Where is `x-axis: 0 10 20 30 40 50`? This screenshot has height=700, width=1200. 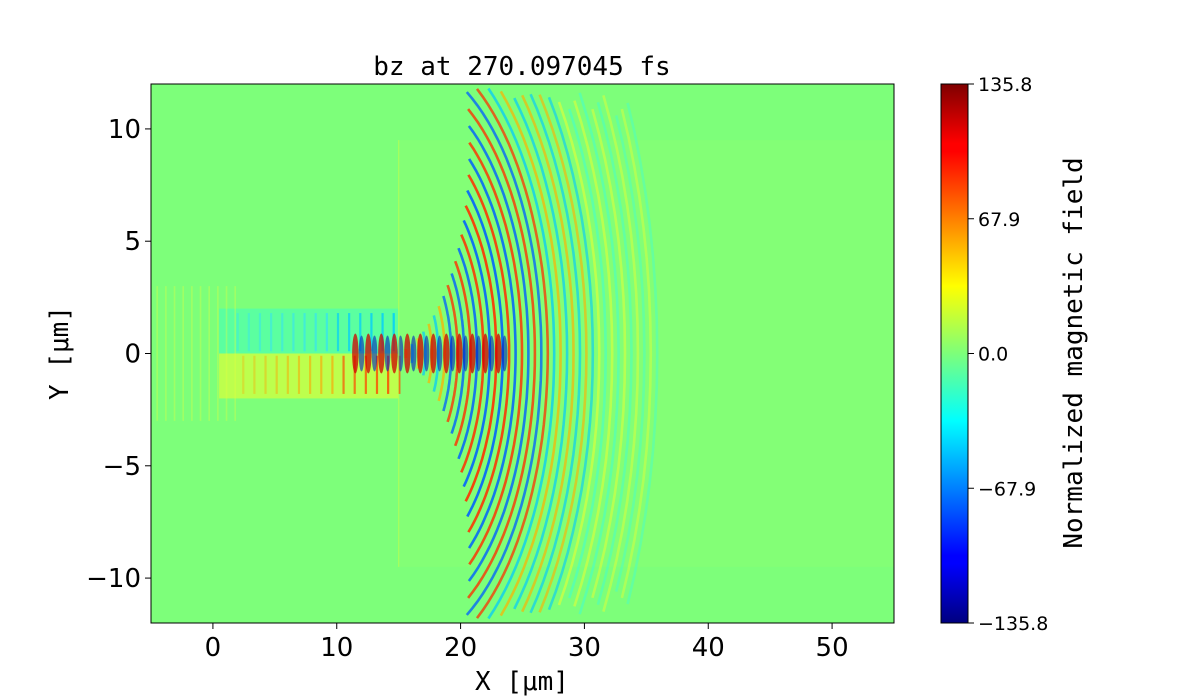 x-axis: 0 10 20 30 40 50 is located at coordinates (527, 643).